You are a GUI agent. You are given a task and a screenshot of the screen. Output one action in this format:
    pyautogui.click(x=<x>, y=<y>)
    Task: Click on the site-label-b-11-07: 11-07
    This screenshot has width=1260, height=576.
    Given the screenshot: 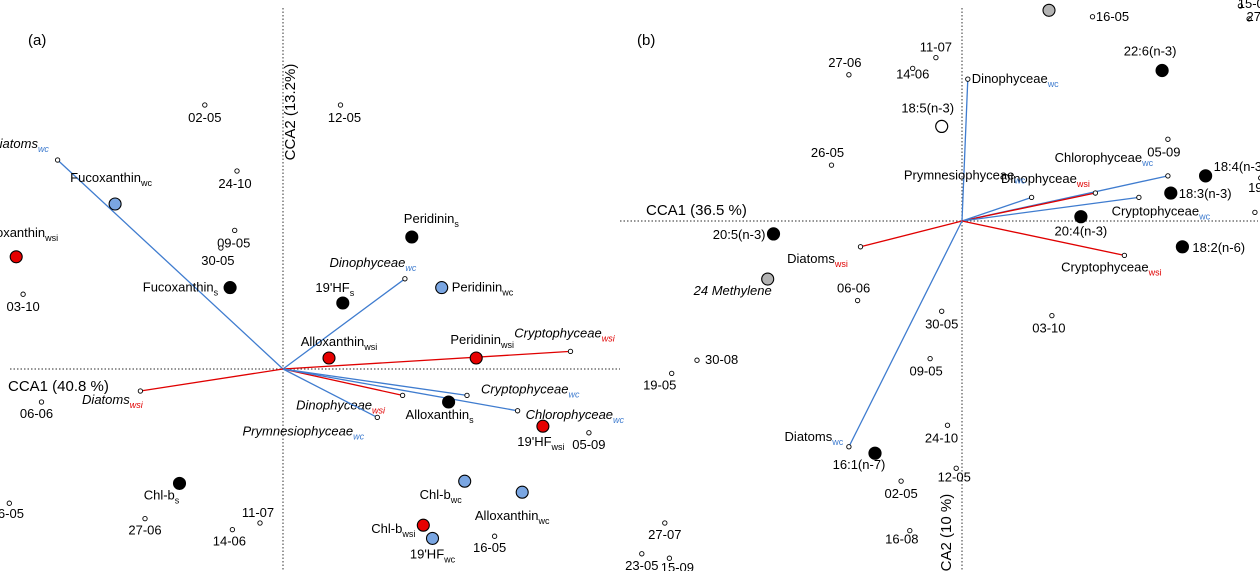 What is the action you would take?
    pyautogui.click(x=936, y=47)
    